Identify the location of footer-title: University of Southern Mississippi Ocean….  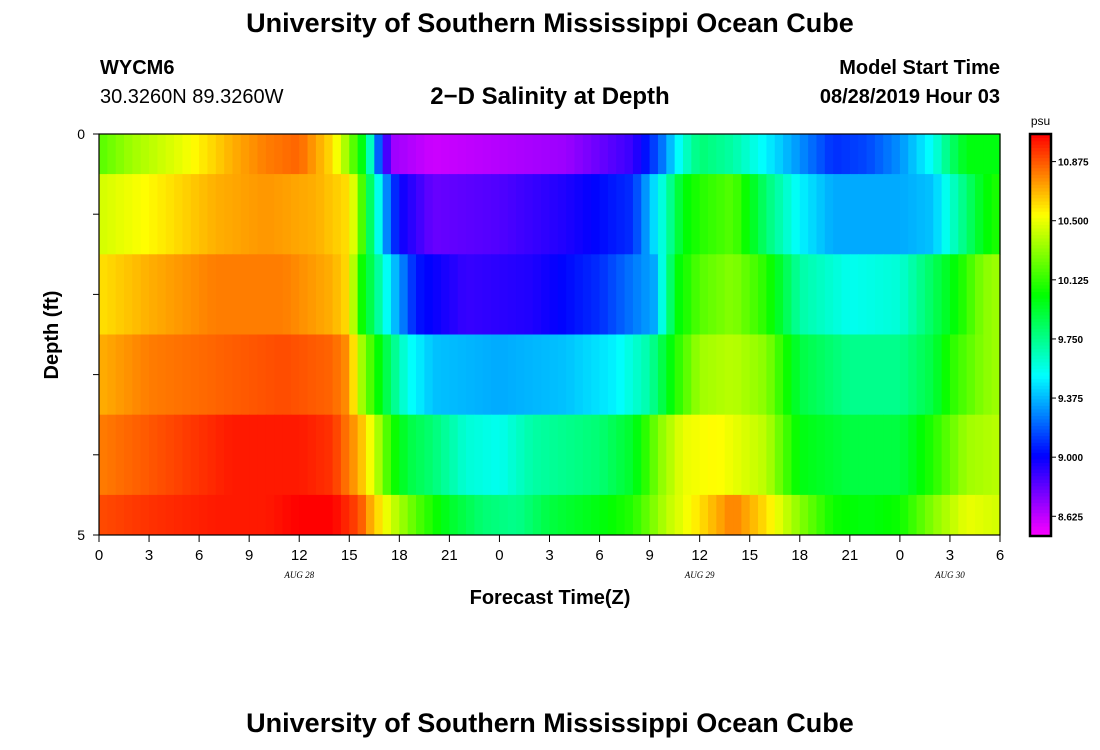
(550, 723).